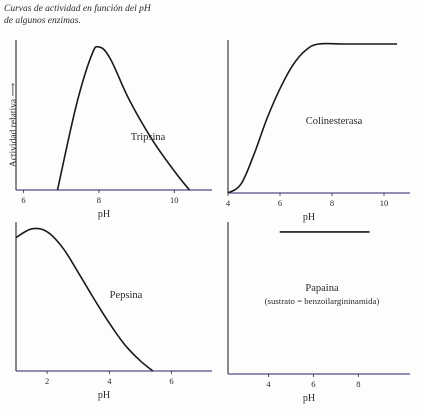  What do you see at coordinates (322, 288) in the screenshot?
I see `enzyme-label: Papaina` at bounding box center [322, 288].